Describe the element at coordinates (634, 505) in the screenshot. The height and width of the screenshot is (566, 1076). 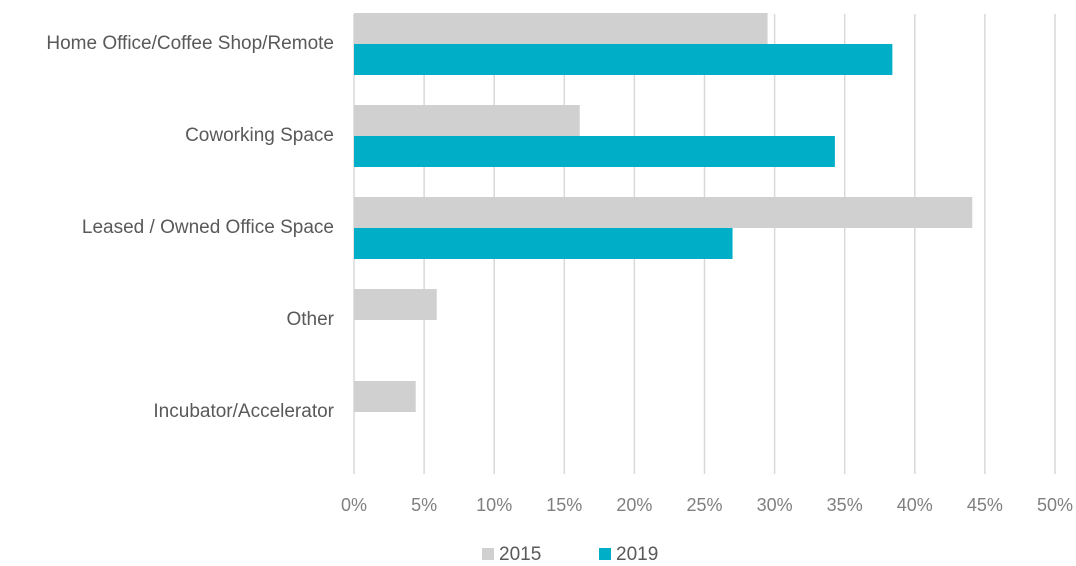
I see `x-tick-label: 20%` at that location.